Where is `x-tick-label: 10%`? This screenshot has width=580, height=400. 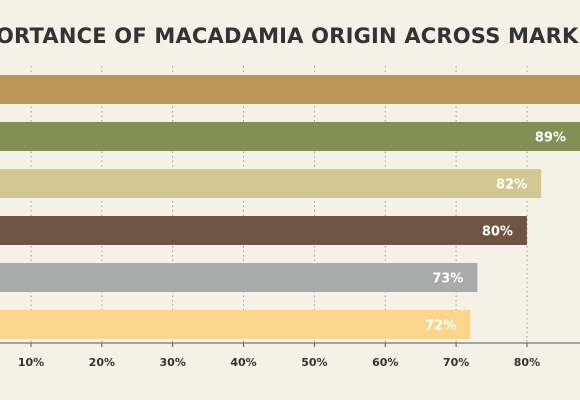 x-tick-label: 10% is located at coordinates (31, 362).